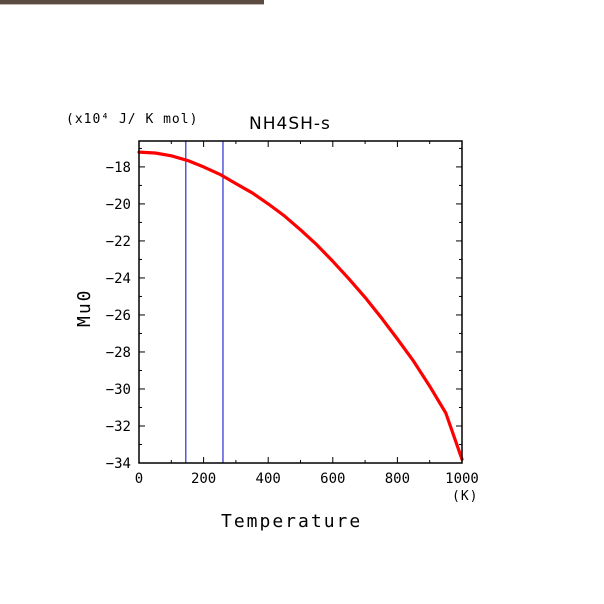 This screenshot has width=604, height=604. What do you see at coordinates (118, 427) in the screenshot?
I see `y-tick-label: −32` at bounding box center [118, 427].